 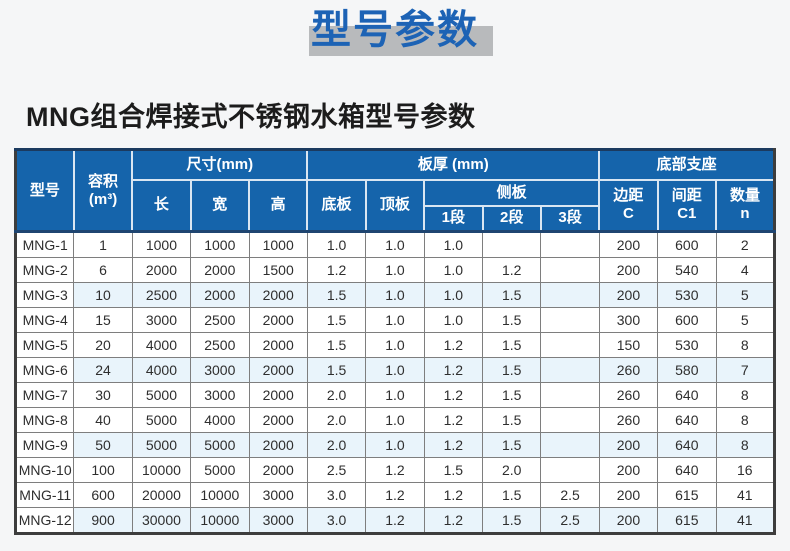 What do you see at coordinates (278, 244) in the screenshot?
I see `cell-height: 1000` at bounding box center [278, 244].